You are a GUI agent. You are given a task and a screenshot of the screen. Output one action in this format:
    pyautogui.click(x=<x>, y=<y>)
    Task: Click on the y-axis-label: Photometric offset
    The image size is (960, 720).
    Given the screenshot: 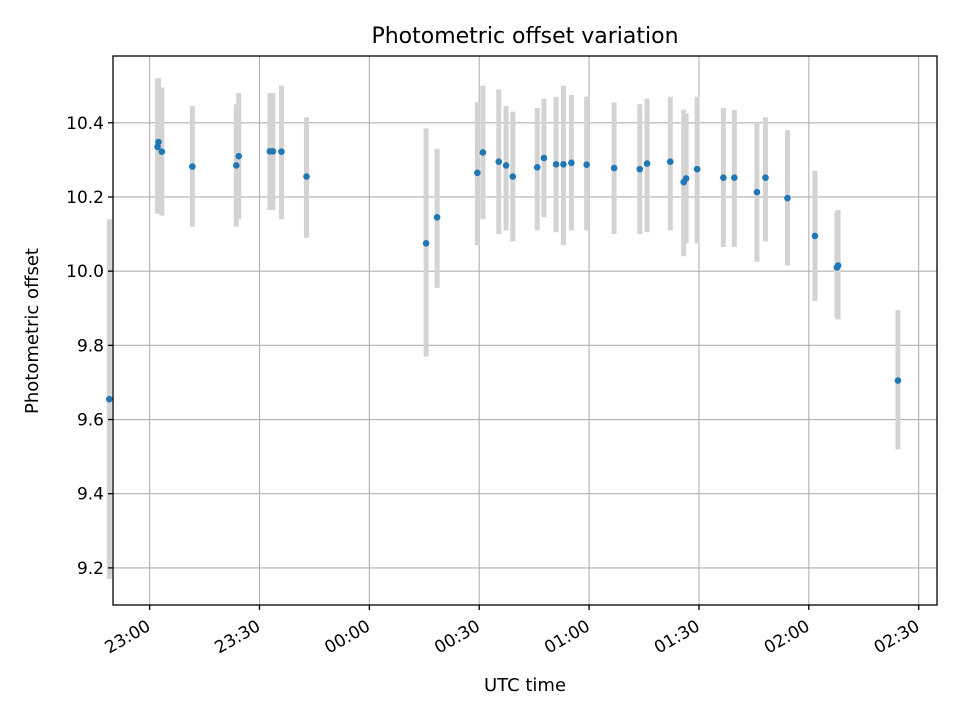 What is the action you would take?
    pyautogui.click(x=32, y=331)
    